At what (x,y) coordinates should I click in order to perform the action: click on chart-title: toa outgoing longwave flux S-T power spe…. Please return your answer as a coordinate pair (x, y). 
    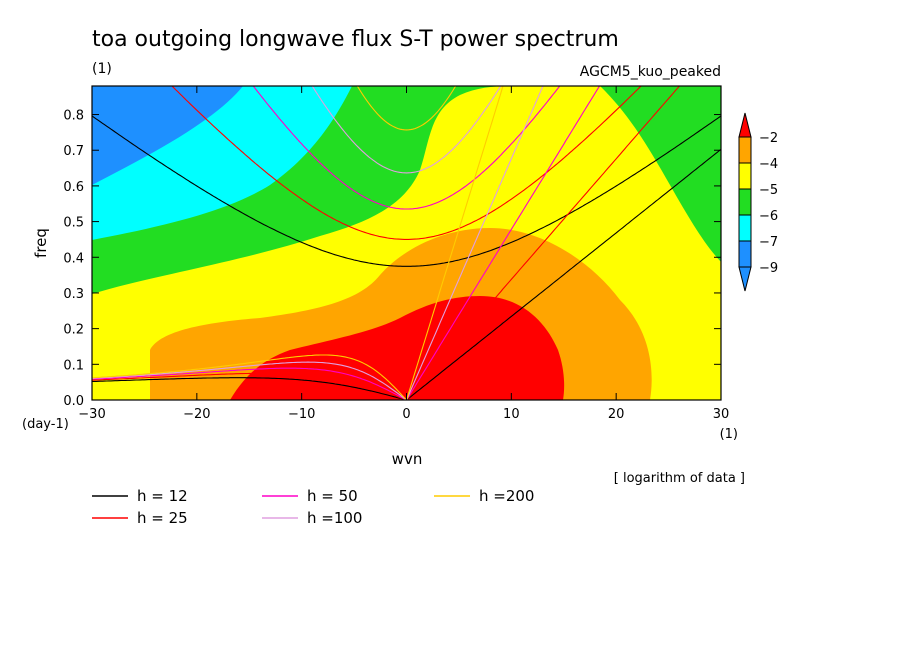
    Looking at the image, I should click on (355, 39).